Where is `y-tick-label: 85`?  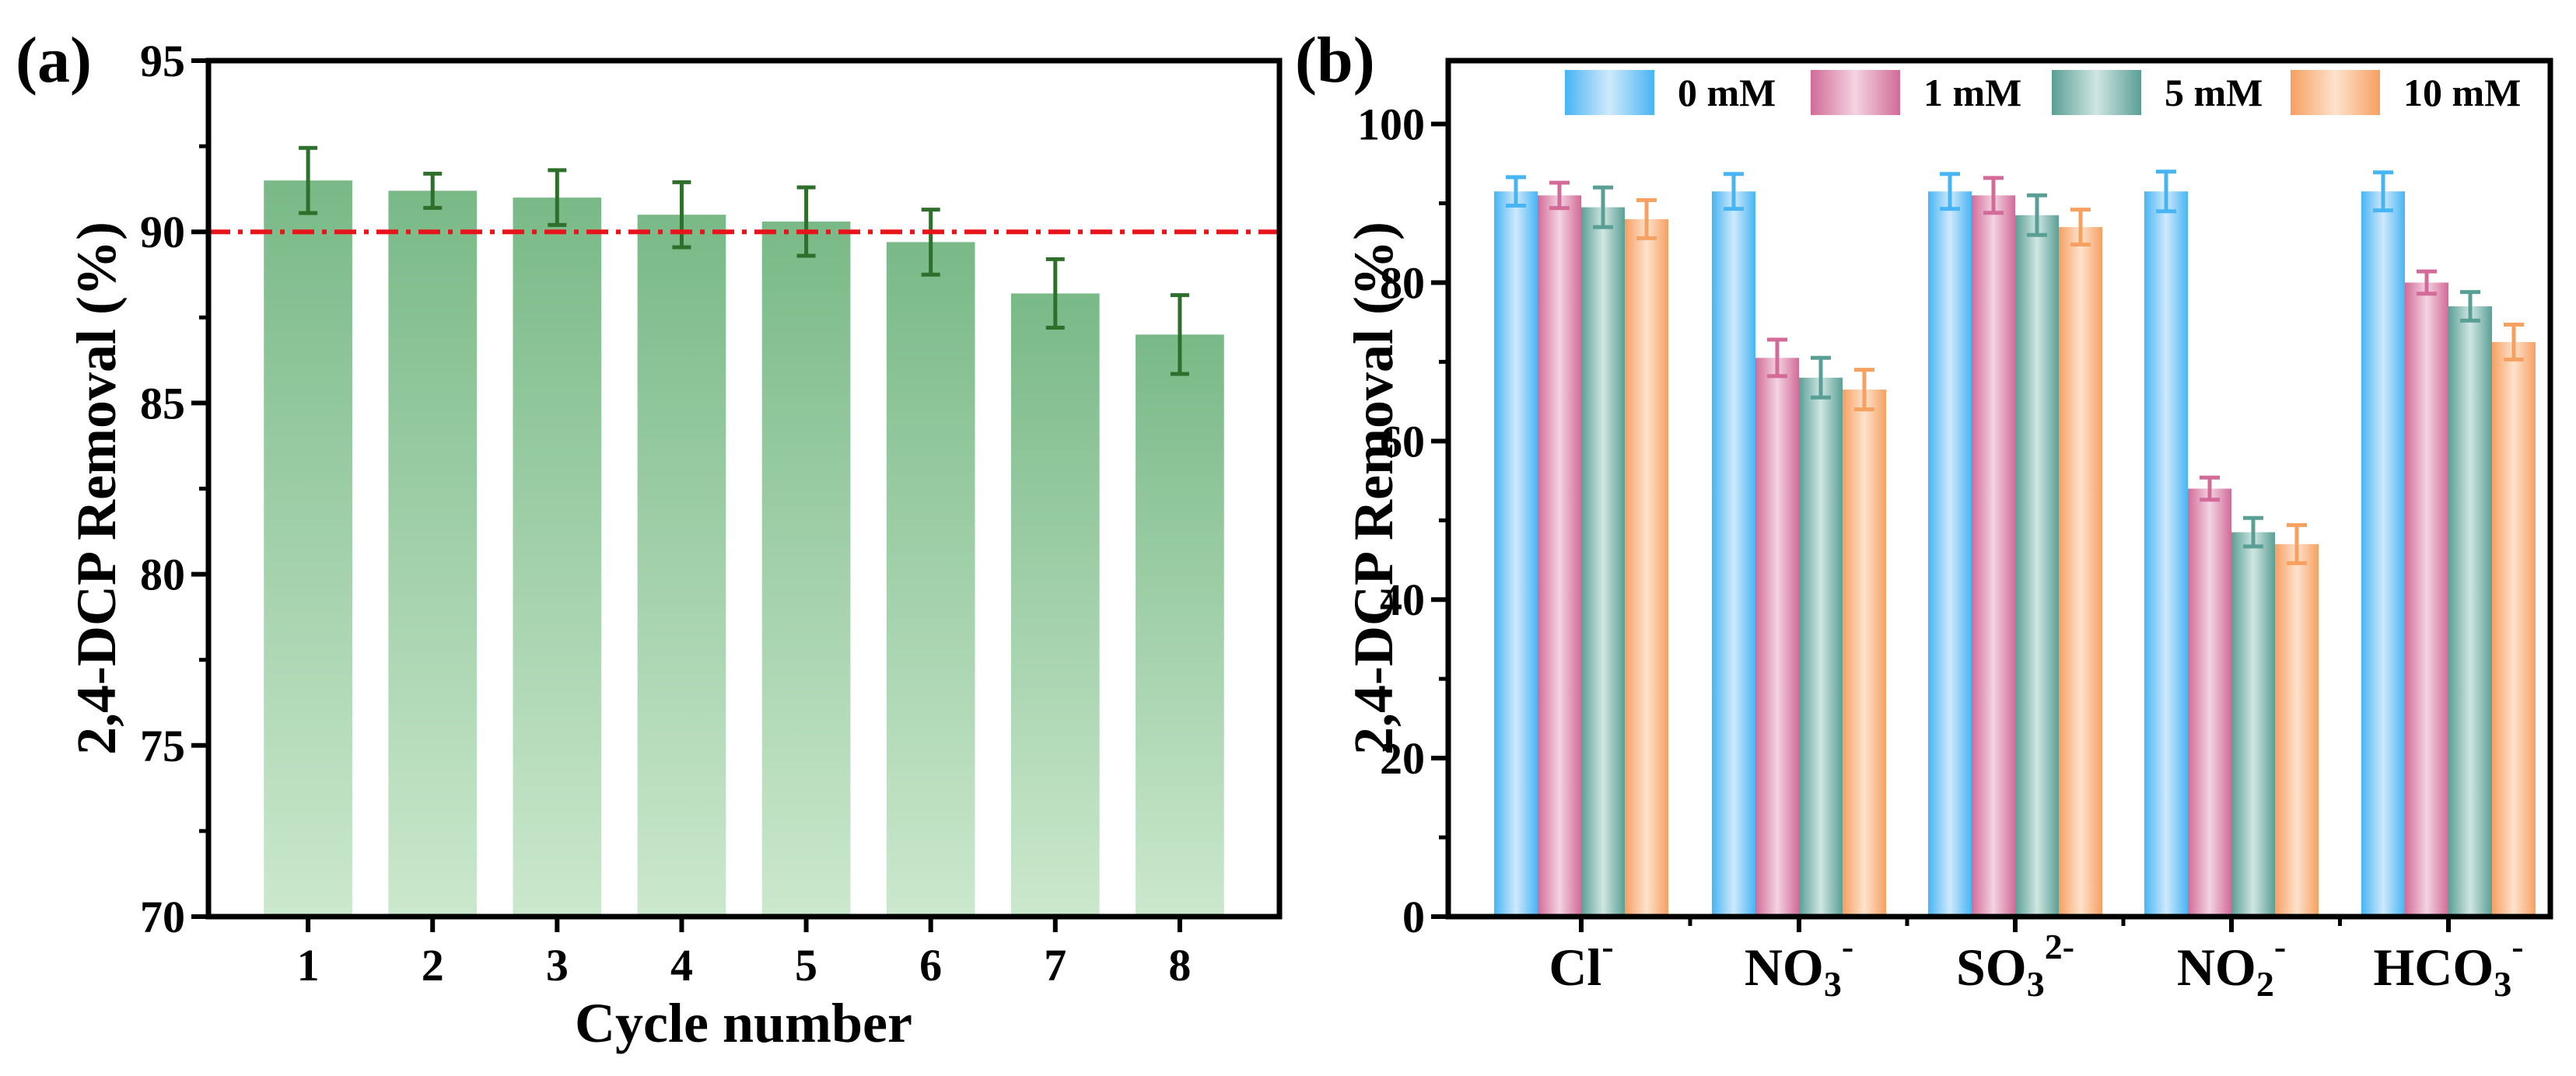 y-tick-label: 85 is located at coordinates (163, 403).